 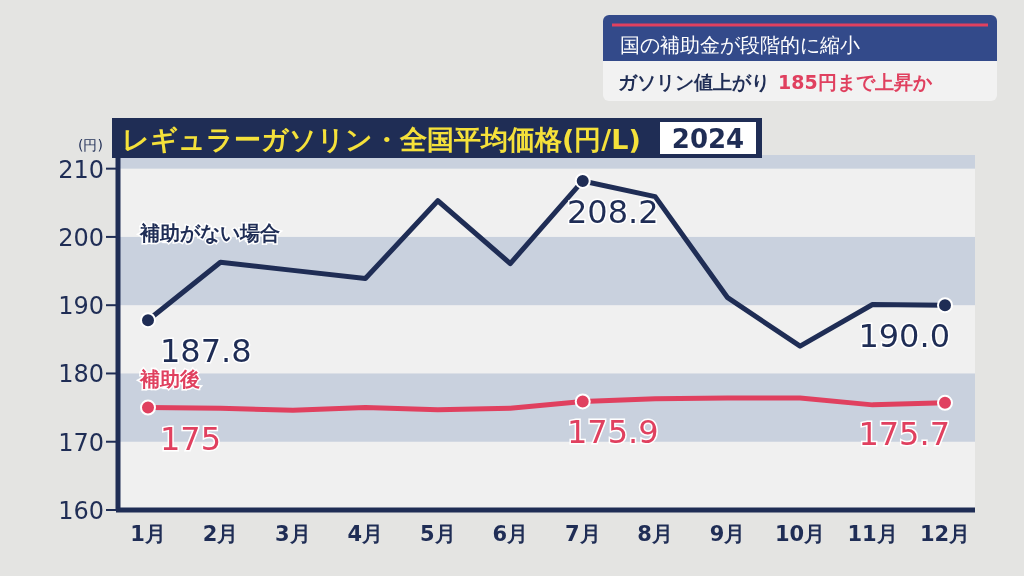 I want to click on x-tick-label: 9月, so click(x=727, y=534).